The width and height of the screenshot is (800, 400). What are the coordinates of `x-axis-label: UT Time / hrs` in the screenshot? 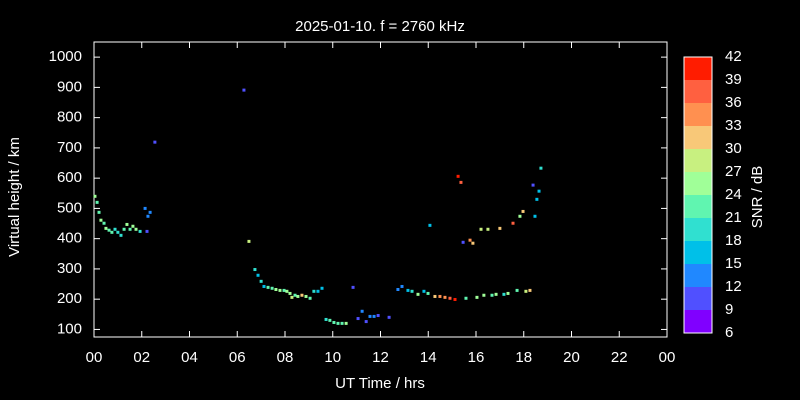 It's located at (380, 383).